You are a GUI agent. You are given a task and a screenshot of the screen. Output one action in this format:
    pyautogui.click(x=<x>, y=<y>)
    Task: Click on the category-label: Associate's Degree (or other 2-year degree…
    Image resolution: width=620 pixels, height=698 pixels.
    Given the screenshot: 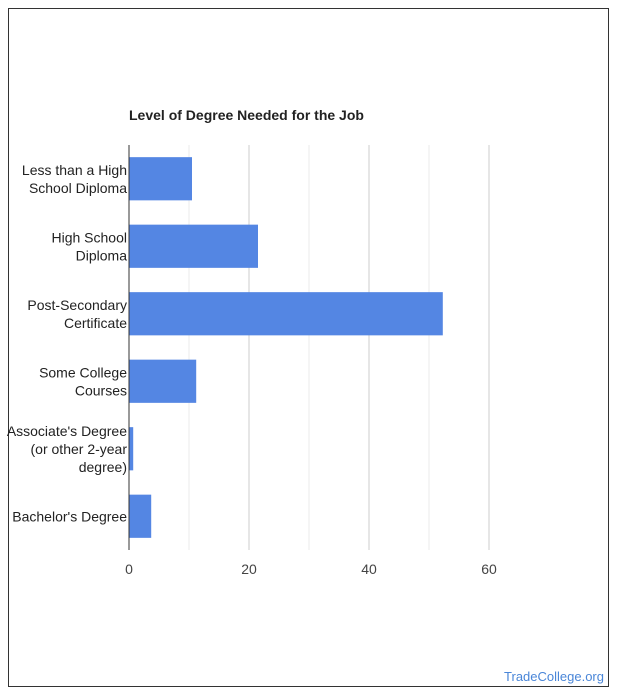 What is the action you would take?
    pyautogui.click(x=67, y=449)
    